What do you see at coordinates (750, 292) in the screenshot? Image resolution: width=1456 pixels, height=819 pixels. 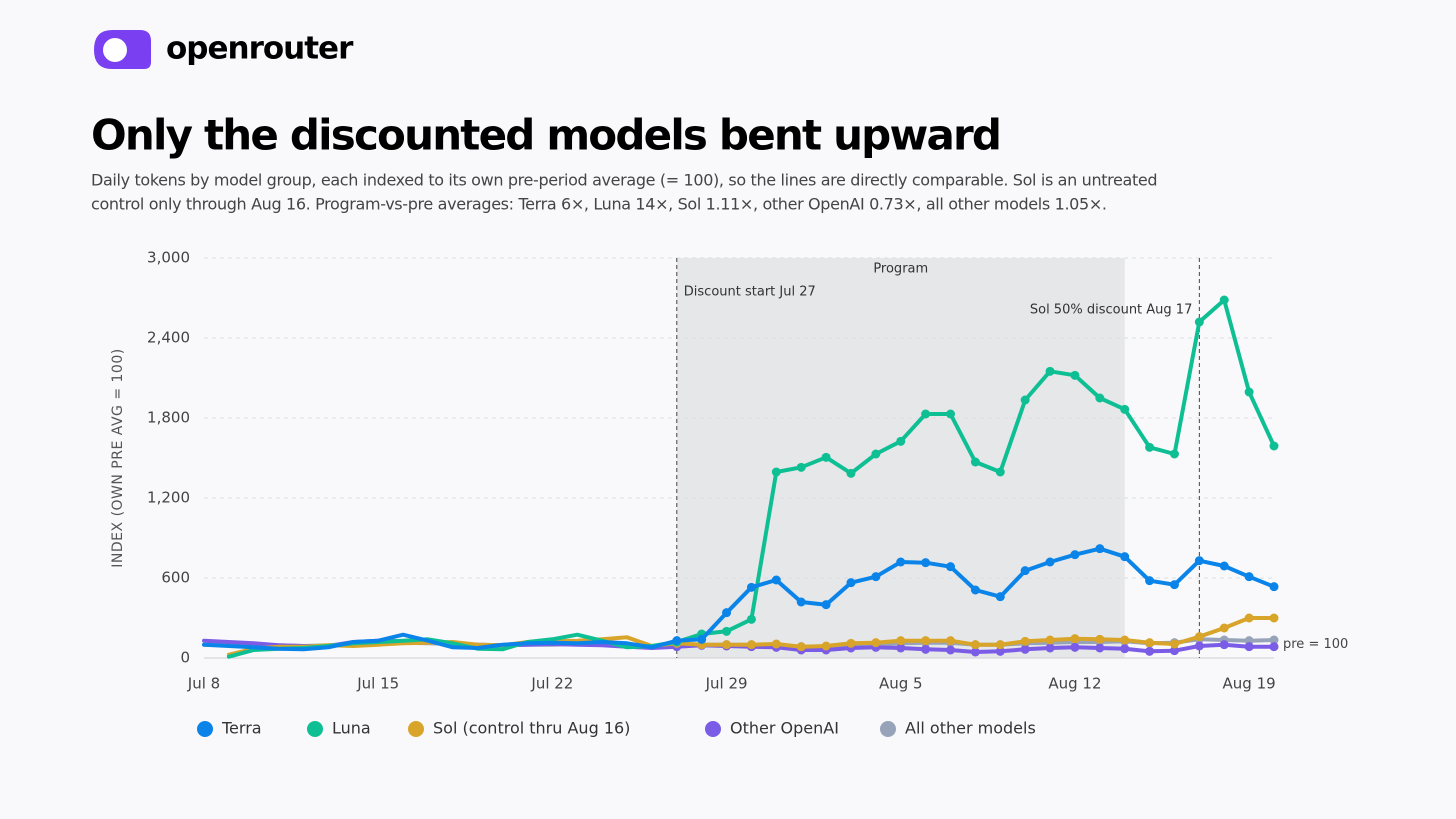 I see `event-label: Discount start Jul 27` at bounding box center [750, 292].